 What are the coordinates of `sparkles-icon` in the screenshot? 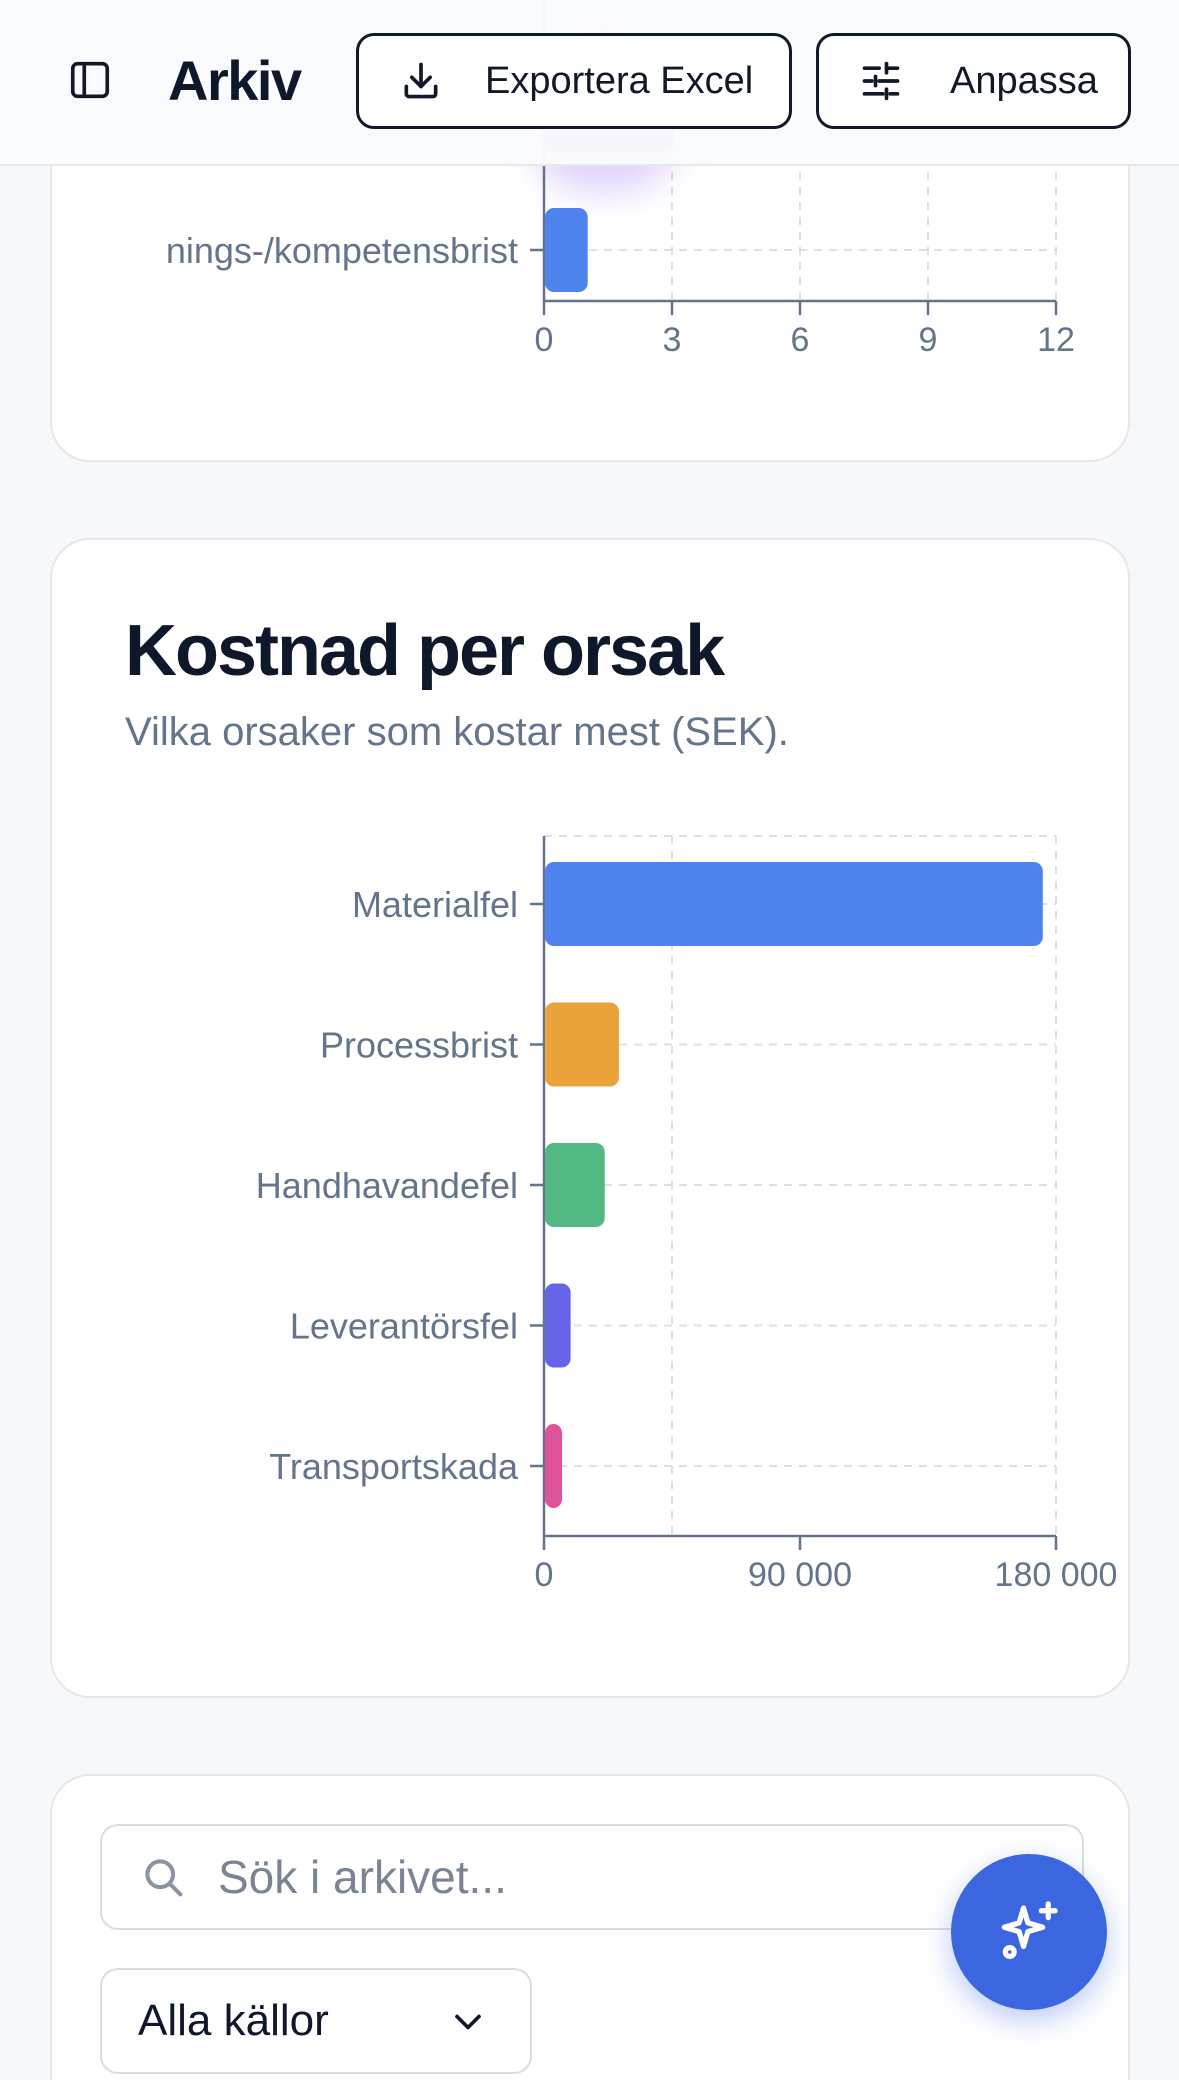 It's located at (1029, 1932).